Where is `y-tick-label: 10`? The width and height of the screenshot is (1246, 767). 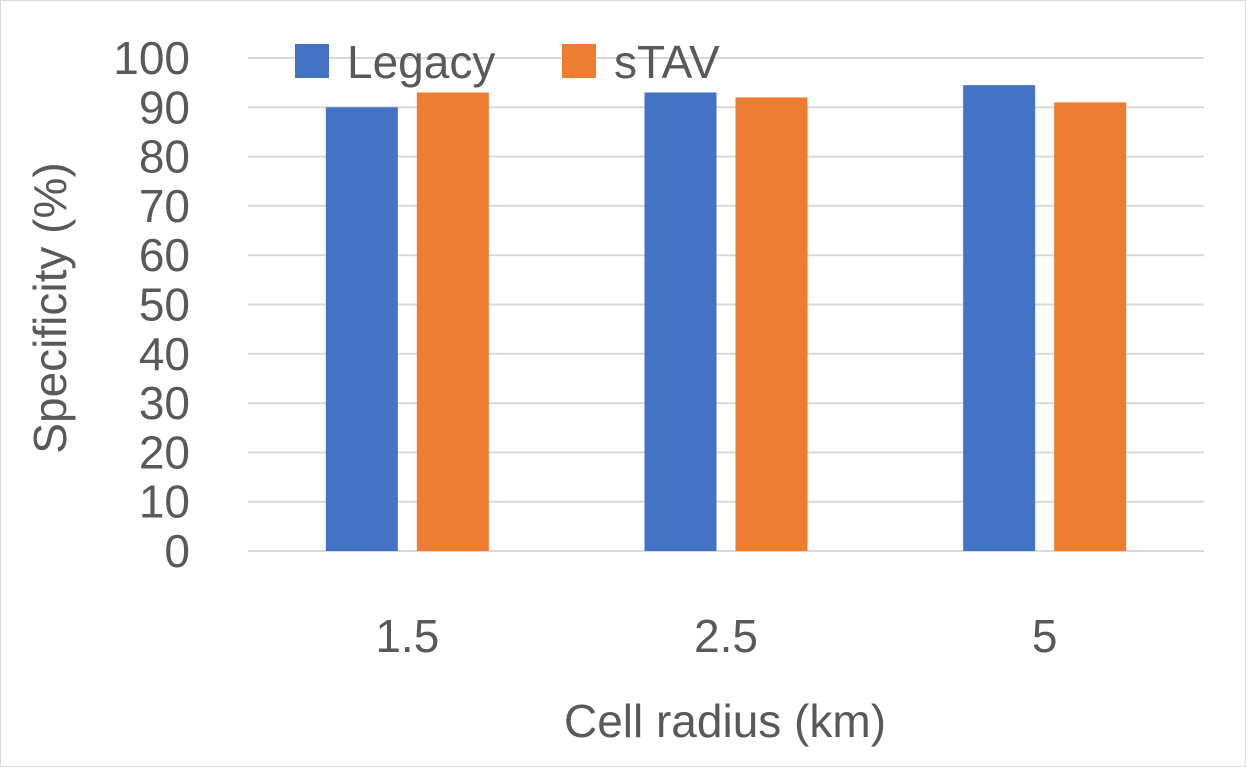 y-tick-label: 10 is located at coordinates (164, 502).